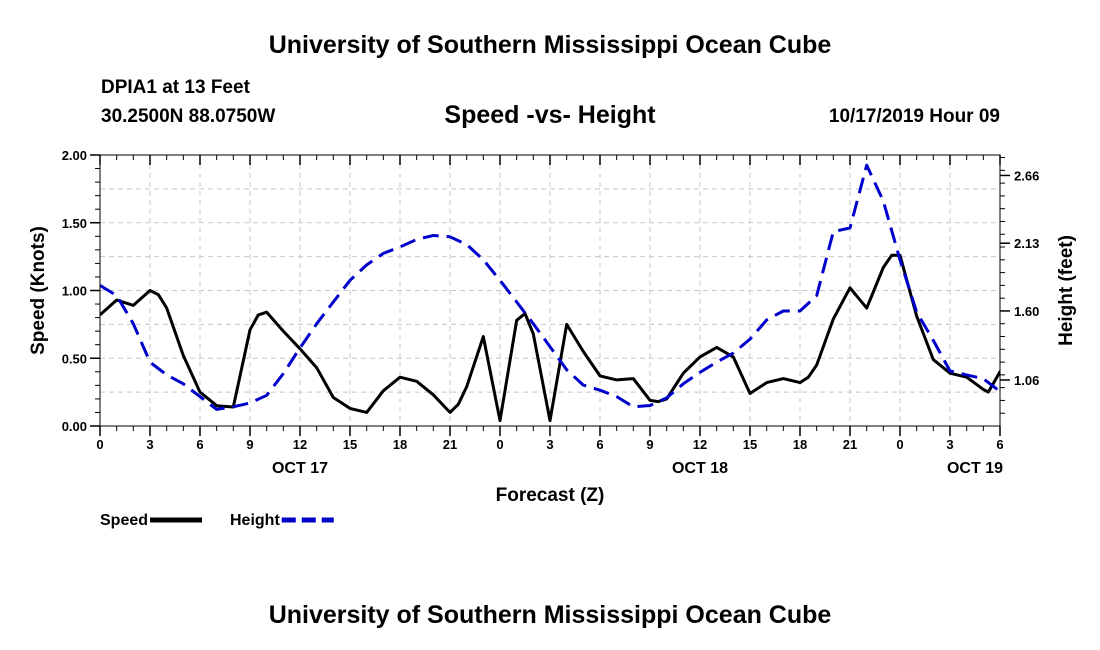 This screenshot has height=650, width=1100. Describe the element at coordinates (255, 520) in the screenshot. I see `legend-label-height: Height` at that location.